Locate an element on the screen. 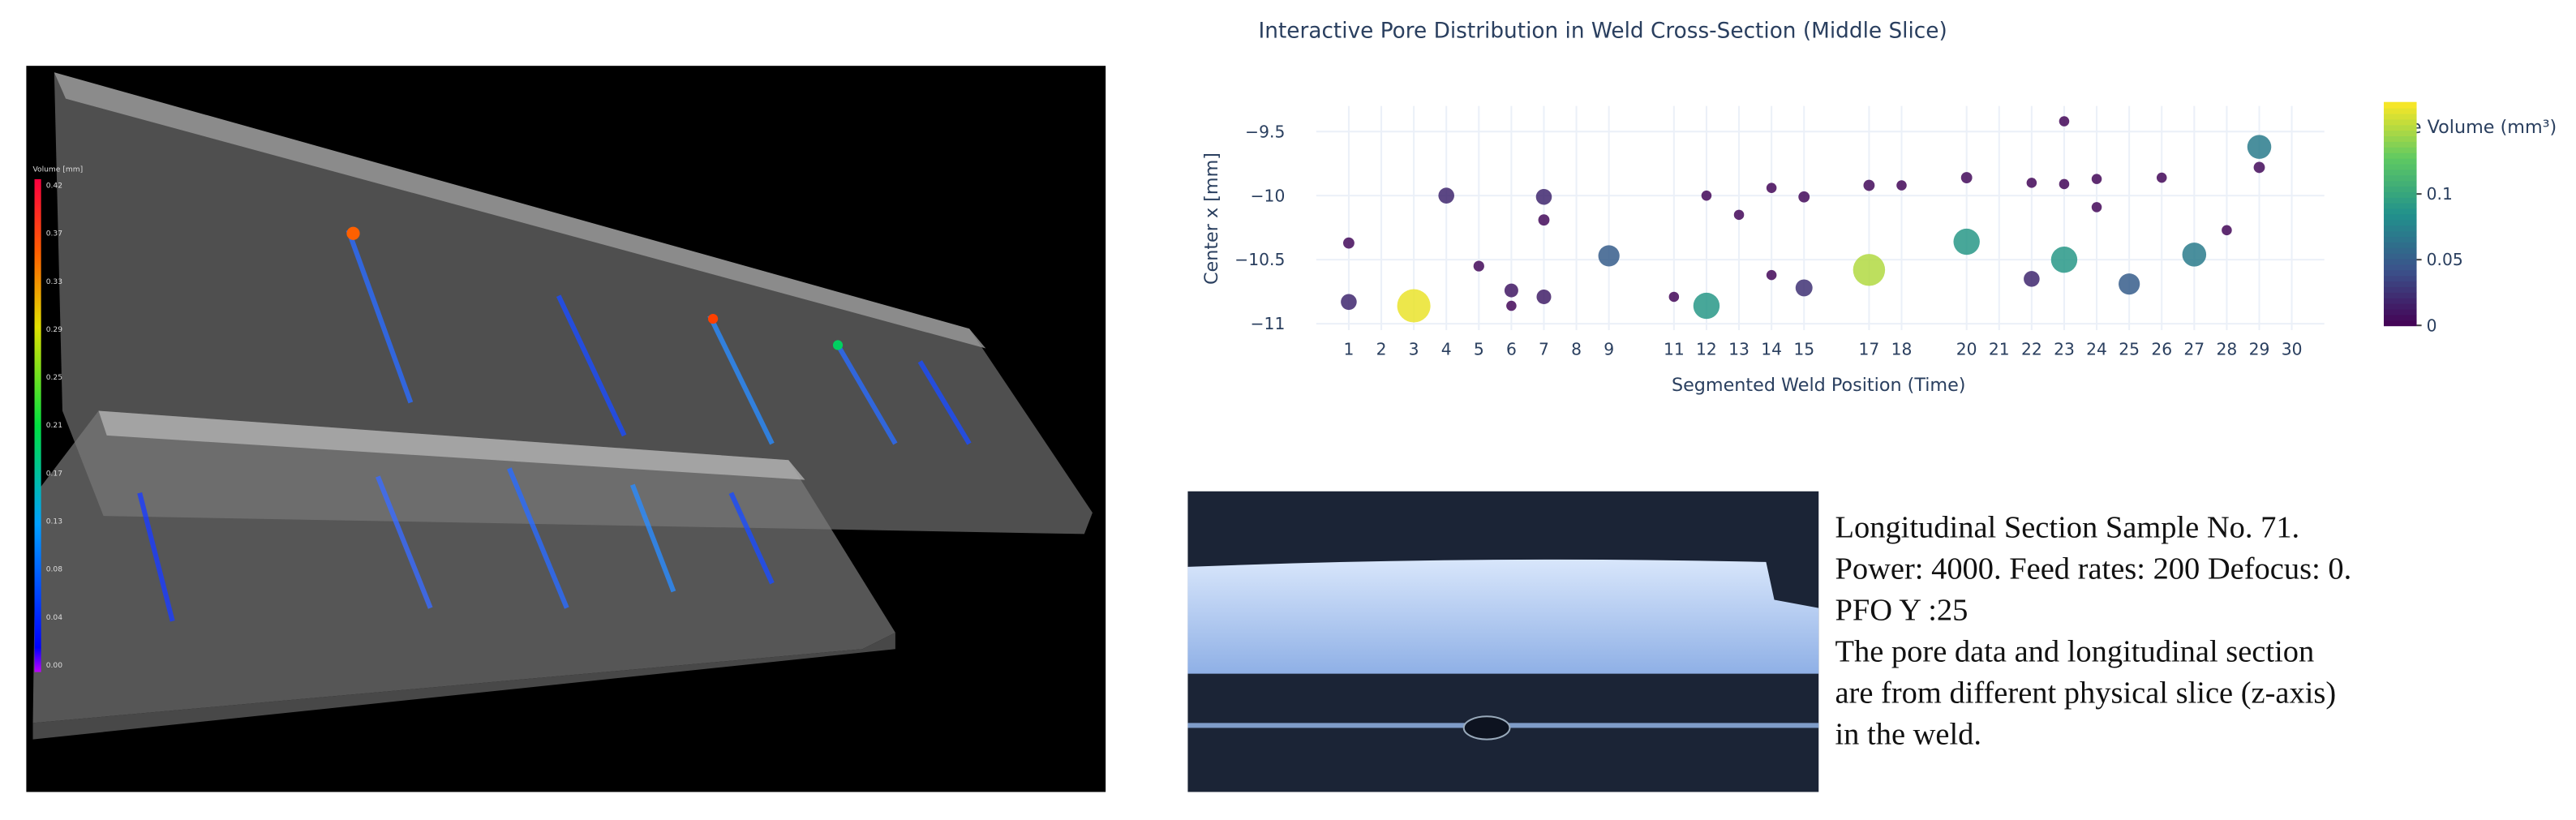 The width and height of the screenshot is (2576, 820). x-tick-label: 13 is located at coordinates (1739, 348).